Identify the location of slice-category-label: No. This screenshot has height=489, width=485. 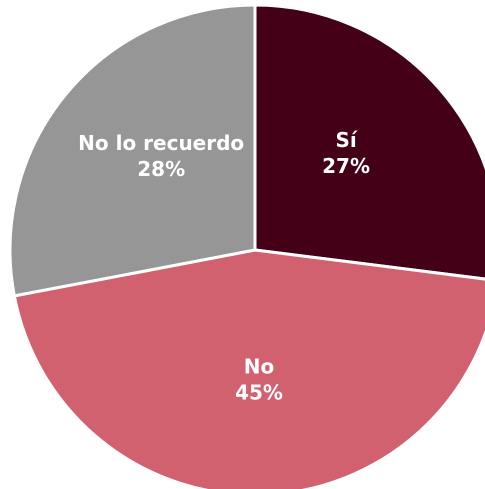
(259, 366).